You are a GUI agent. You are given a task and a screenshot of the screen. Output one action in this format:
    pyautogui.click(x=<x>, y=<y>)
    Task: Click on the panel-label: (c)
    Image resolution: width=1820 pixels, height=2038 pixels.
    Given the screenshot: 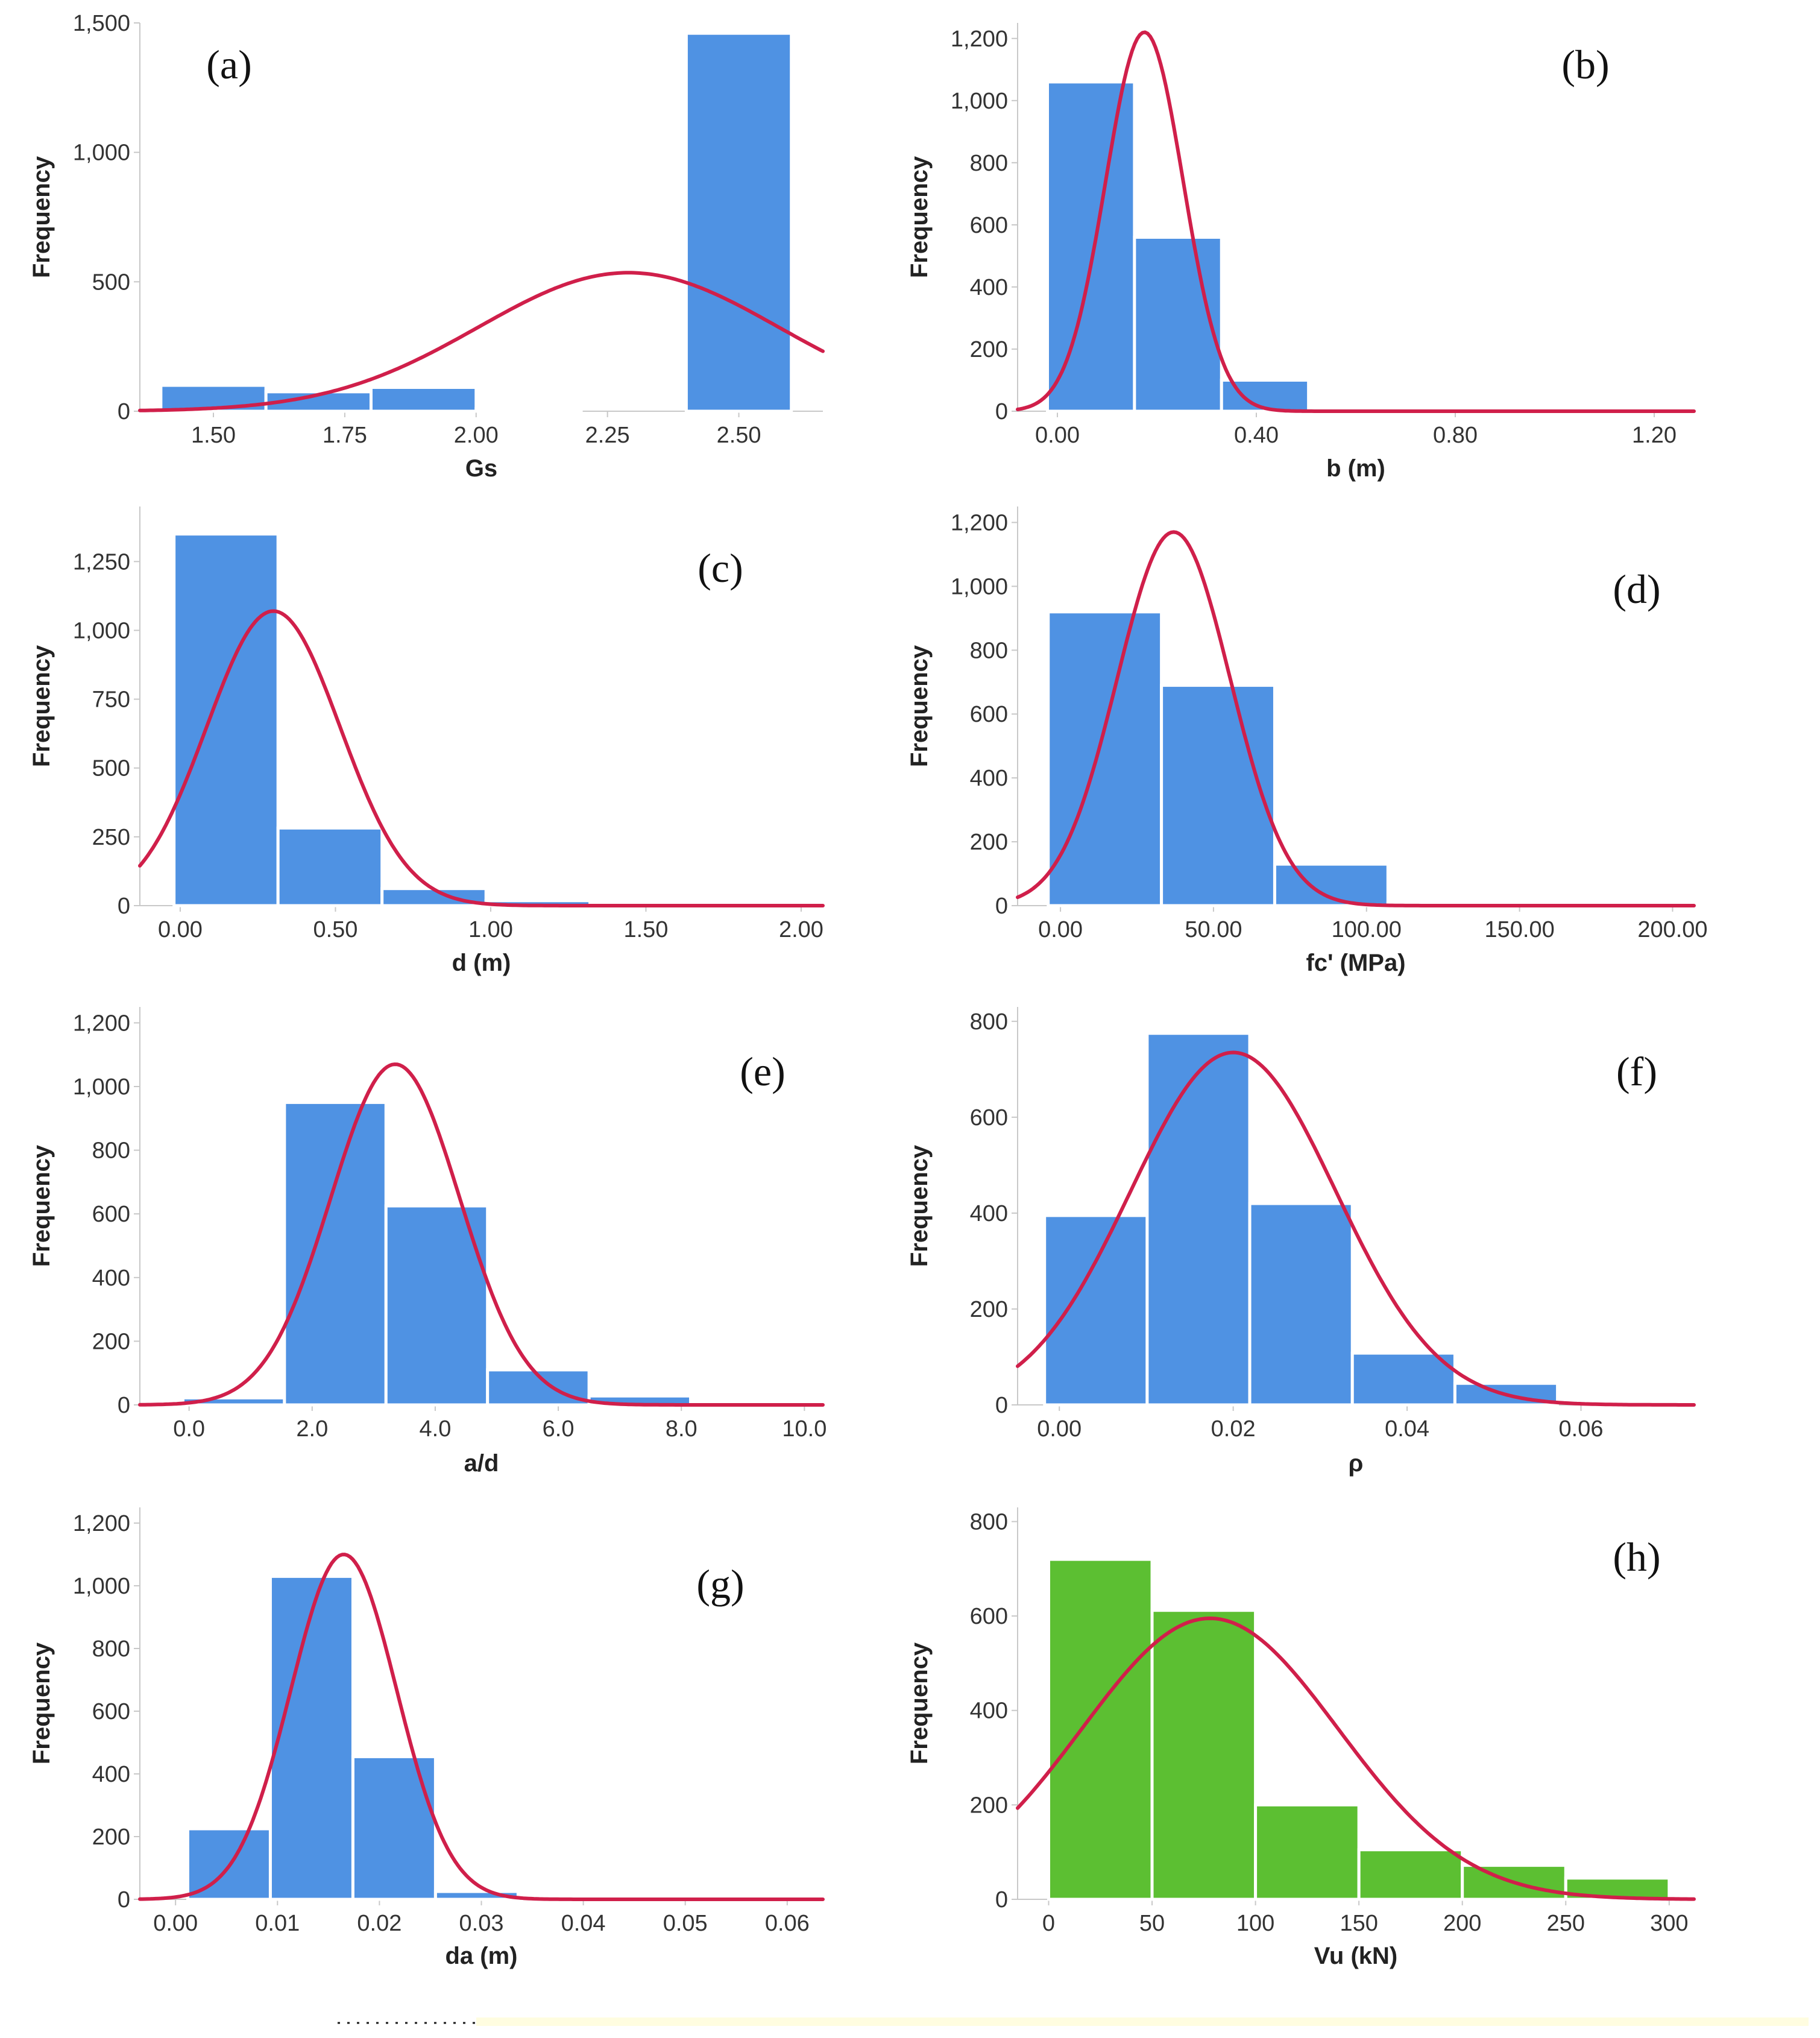 What is the action you would take?
    pyautogui.click(x=720, y=568)
    